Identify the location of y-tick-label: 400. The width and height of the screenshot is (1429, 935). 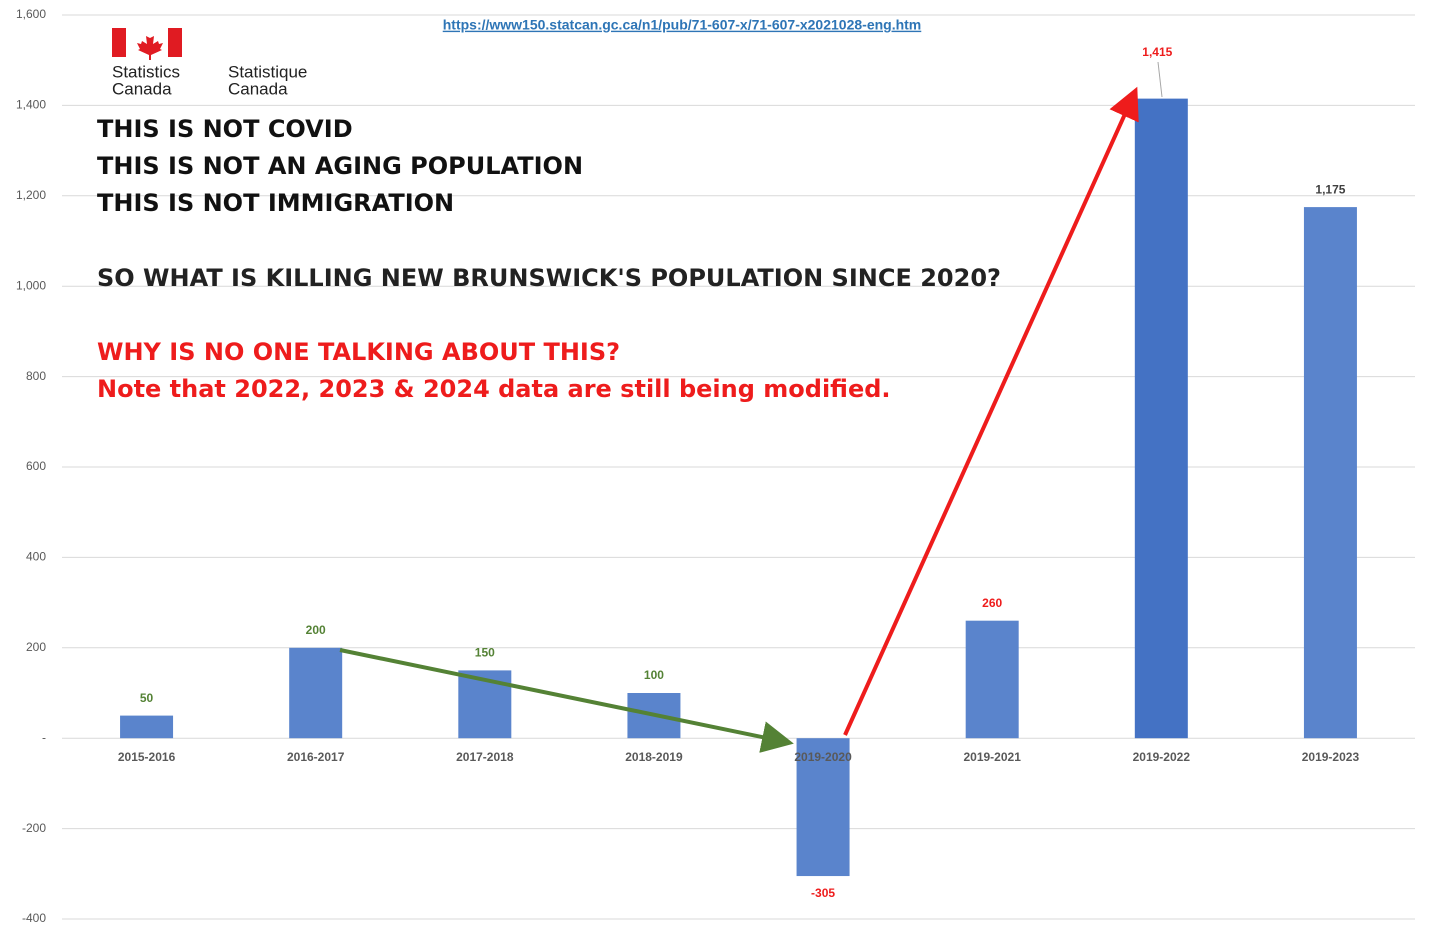
(36, 557).